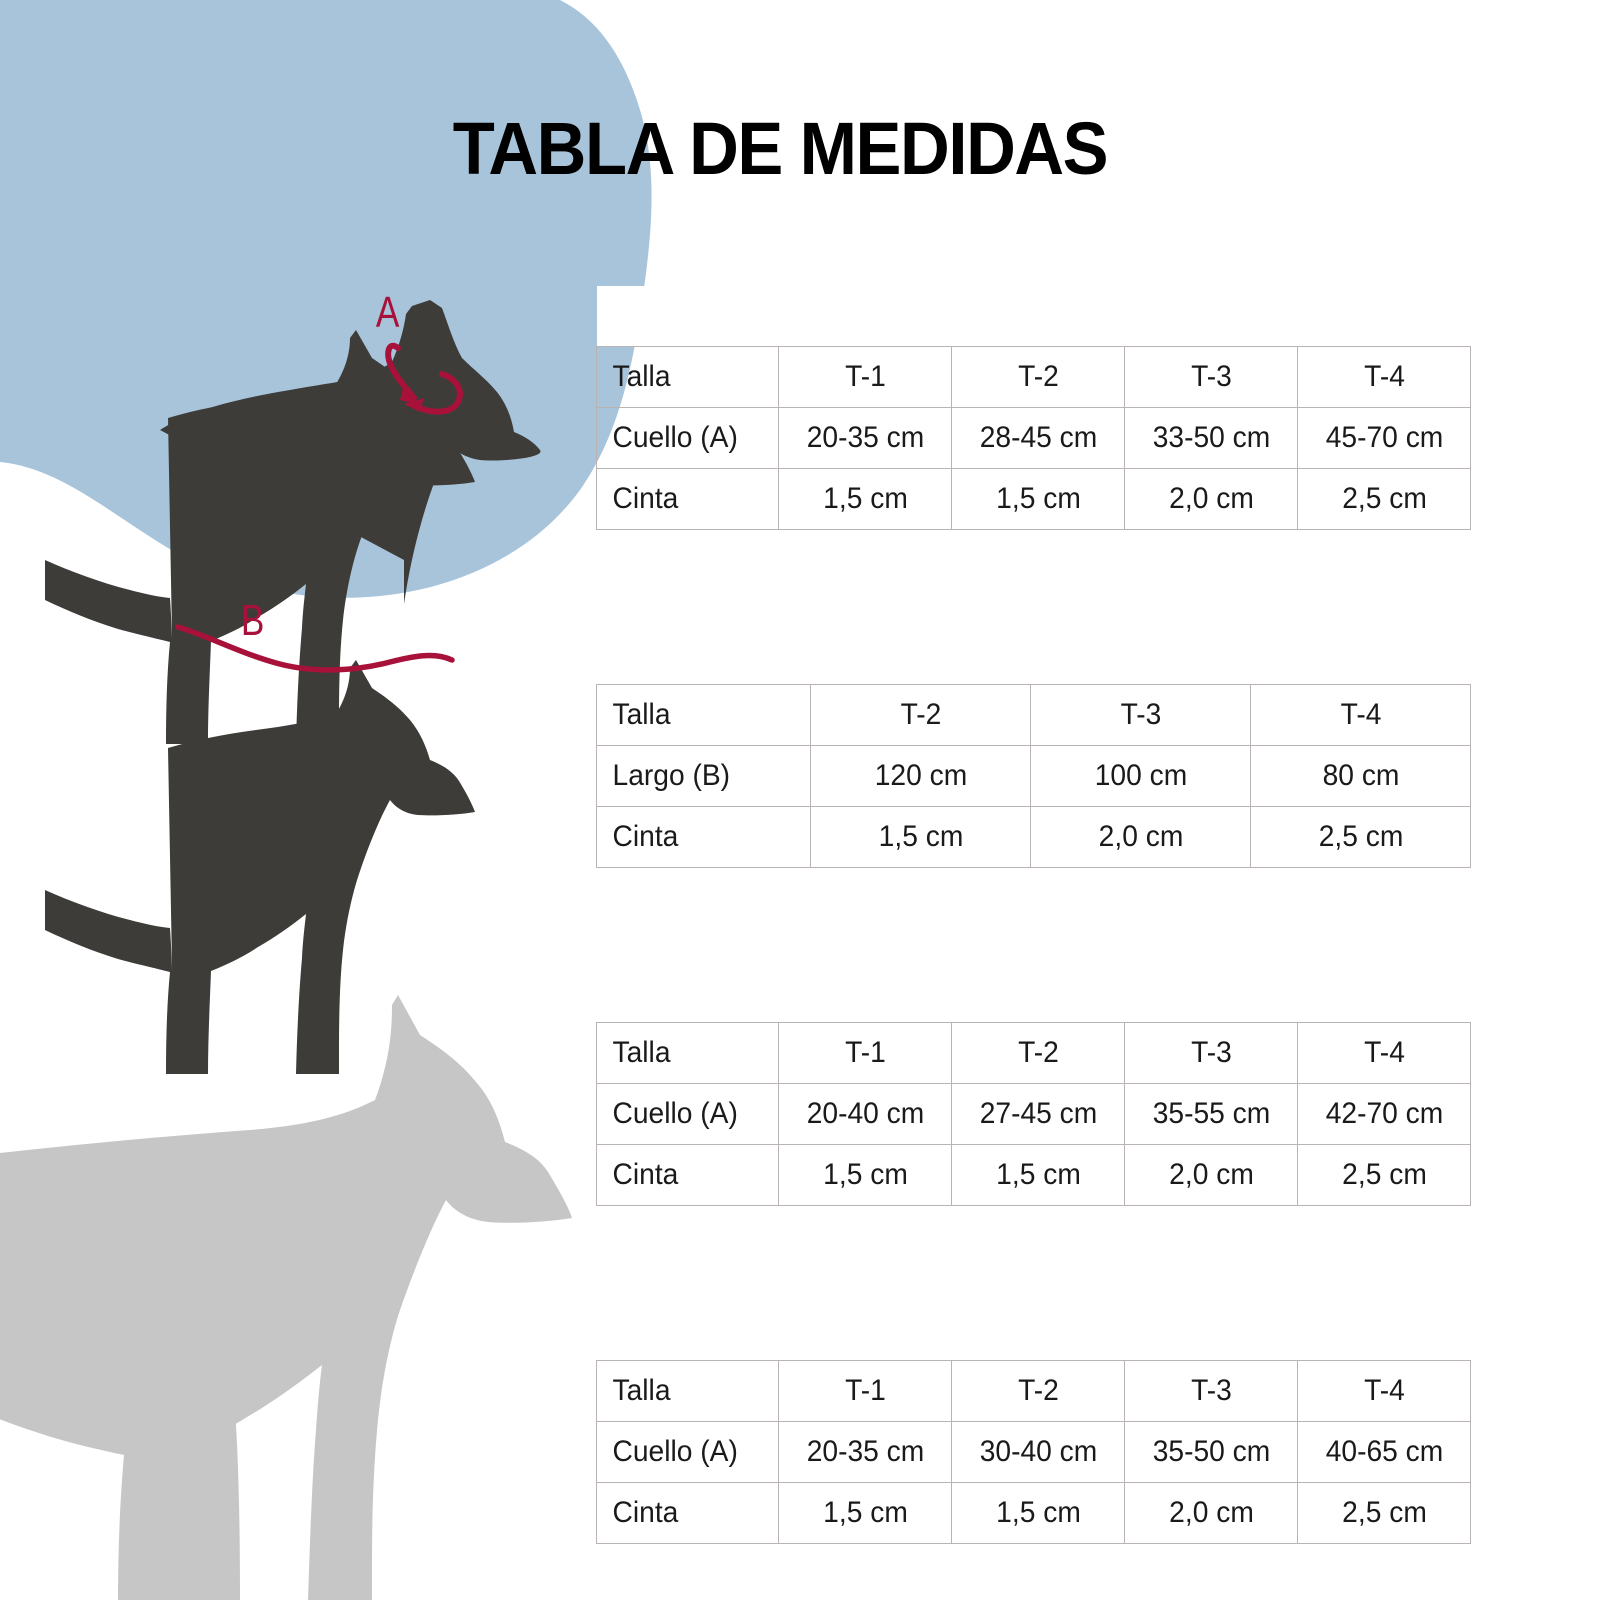  Describe the element at coordinates (1038, 1452) in the screenshot. I see `table-cell: 30-40 cm` at that location.